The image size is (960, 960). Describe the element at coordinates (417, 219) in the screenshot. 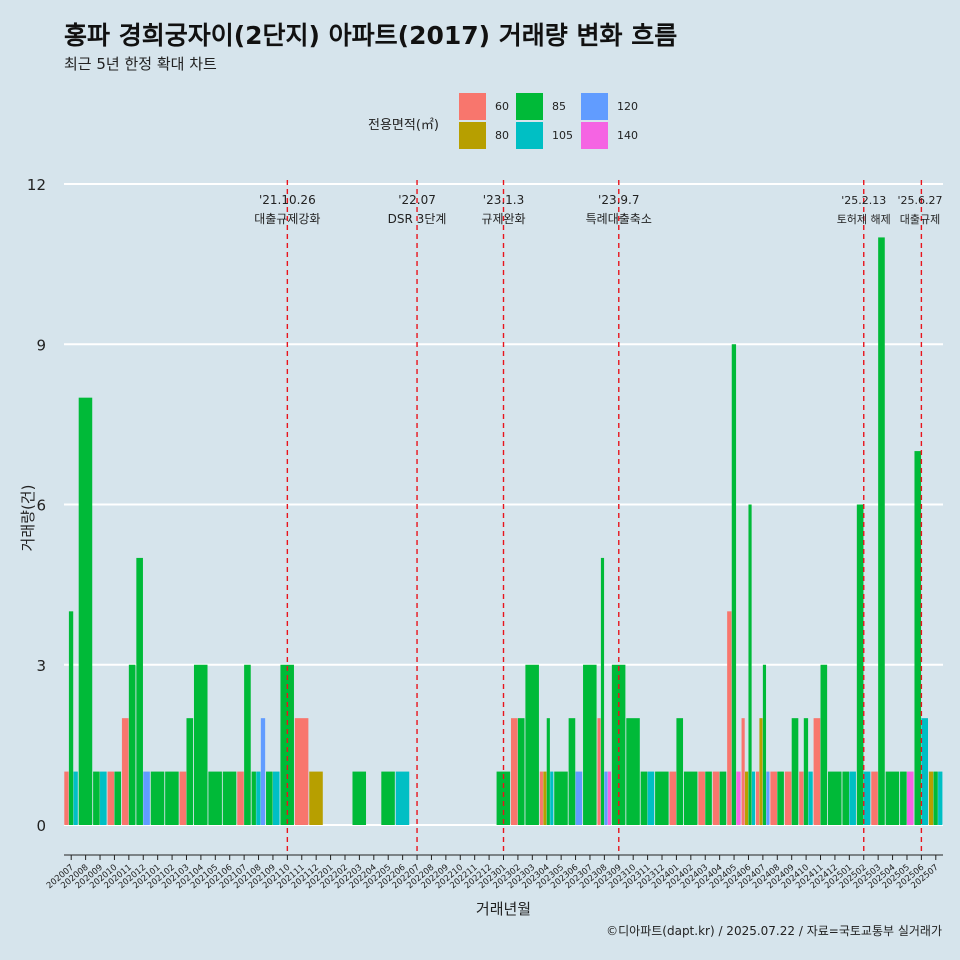

I see `event-label-202207: DSR 3단계` at that location.